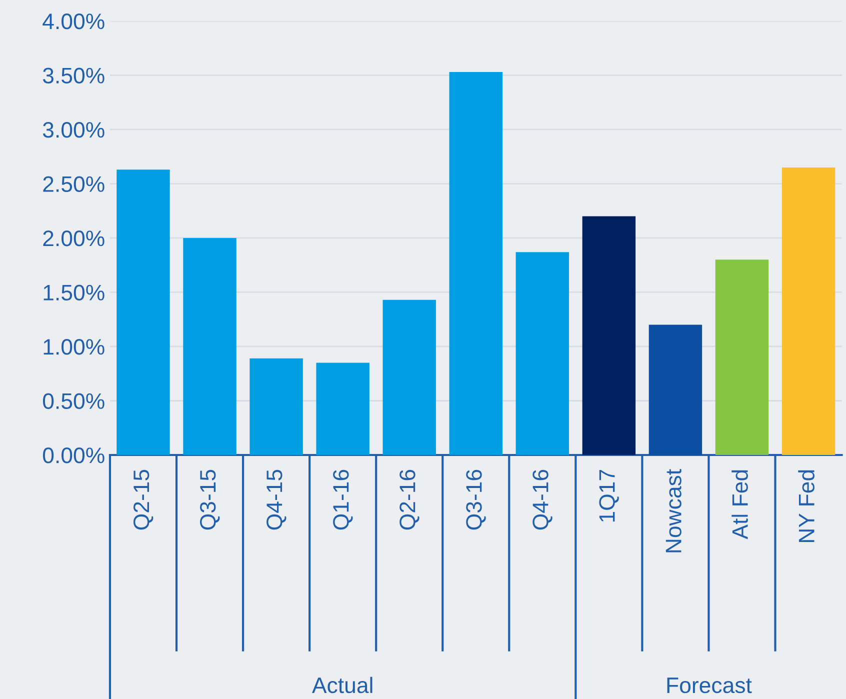 The height and width of the screenshot is (699, 846). I want to click on x-tick-label: Q4-15, so click(276, 500).